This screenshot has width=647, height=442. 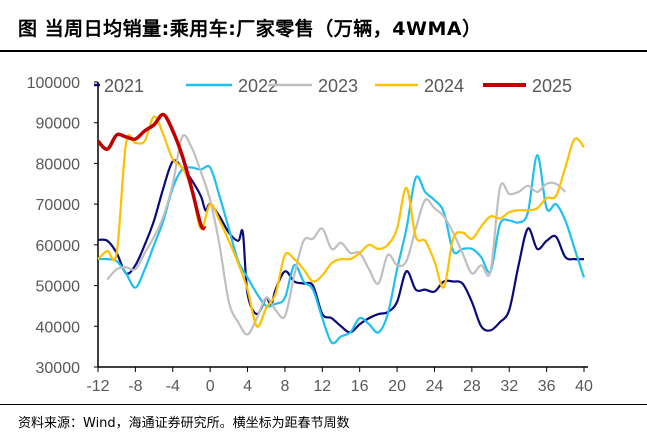 What do you see at coordinates (184, 423) in the screenshot?
I see `source-note: 资料来源：Wind，海通证券研究所。横坐标为距春节周数` at bounding box center [184, 423].